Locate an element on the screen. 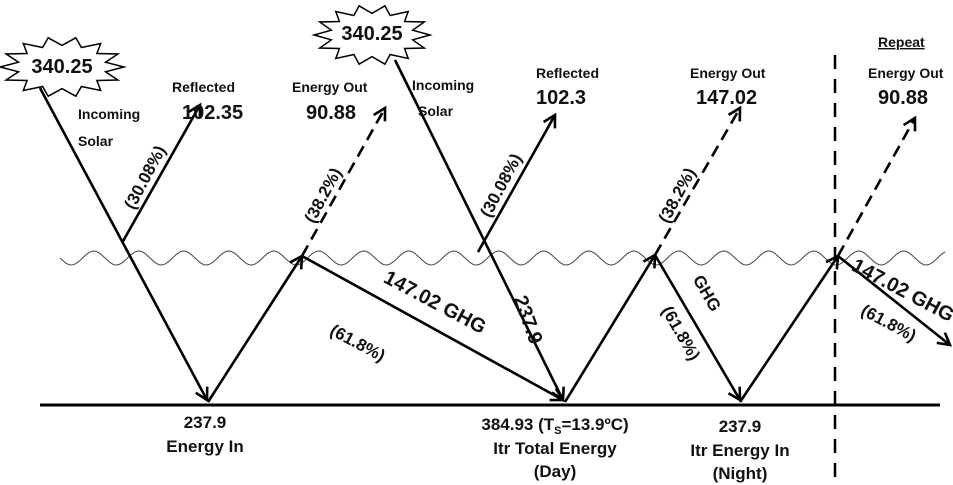  label: 237.9 is located at coordinates (528, 320).